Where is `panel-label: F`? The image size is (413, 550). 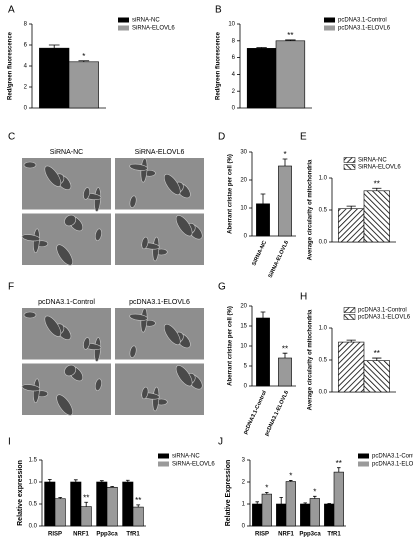
panel-label: F is located at coordinates (11, 287).